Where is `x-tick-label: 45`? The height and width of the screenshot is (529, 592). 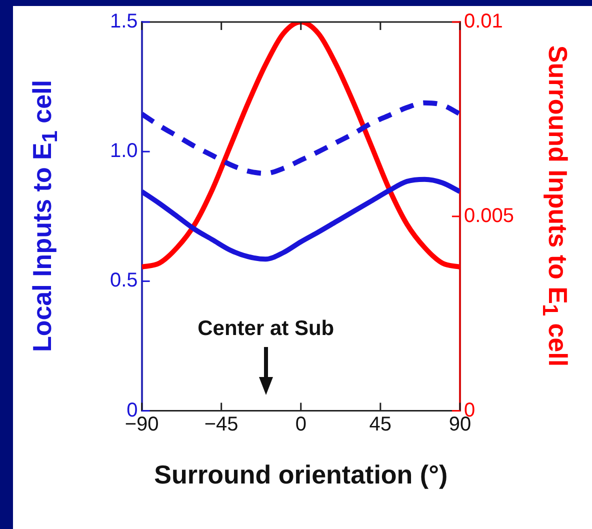 x-tick-label: 45 is located at coordinates (380, 424).